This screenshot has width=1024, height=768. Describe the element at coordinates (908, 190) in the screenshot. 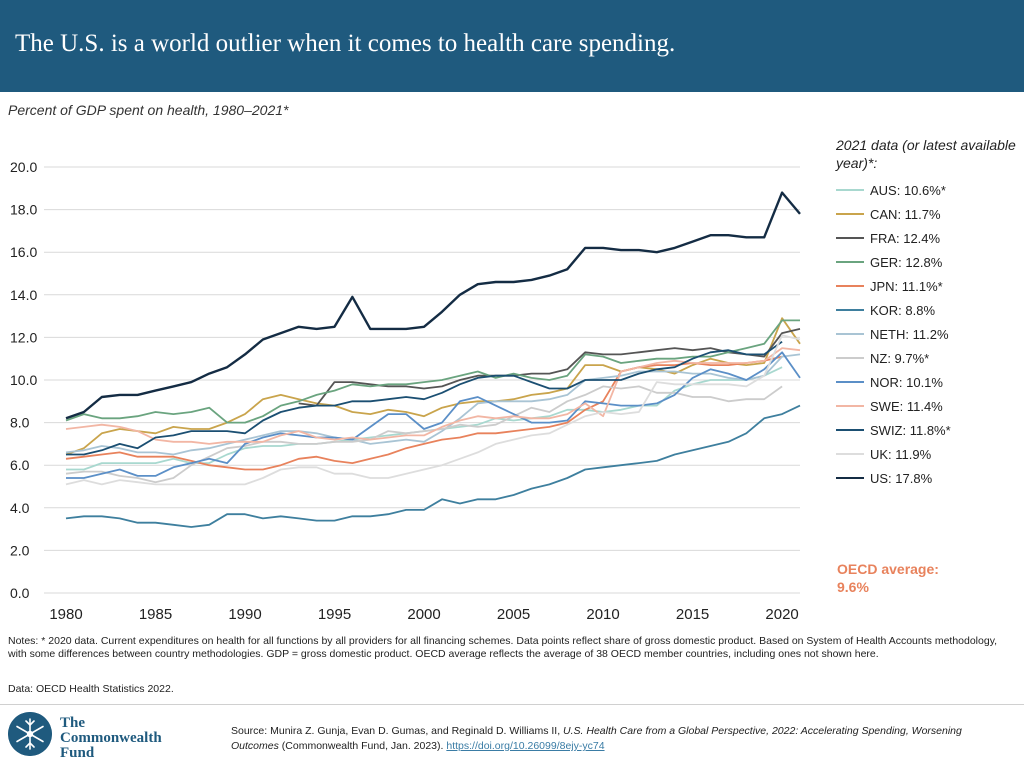

I see `legend-label-aus: AUS: 10.6%*` at that location.